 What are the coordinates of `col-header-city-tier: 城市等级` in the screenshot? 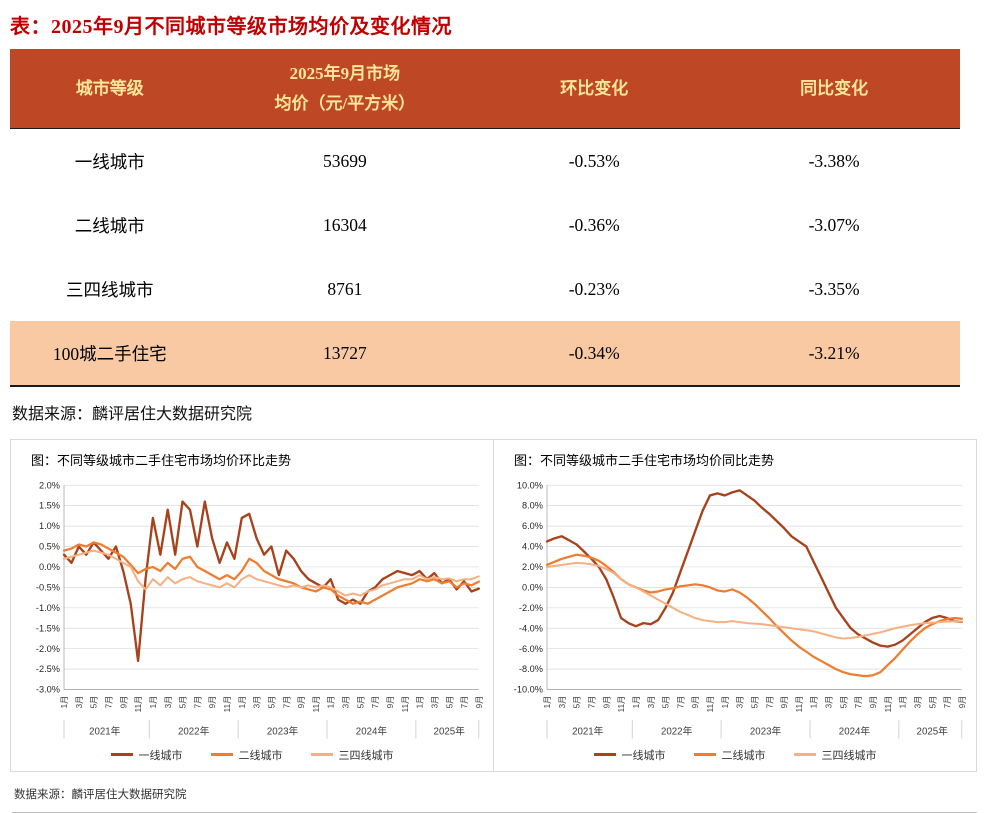 It's located at (109, 88).